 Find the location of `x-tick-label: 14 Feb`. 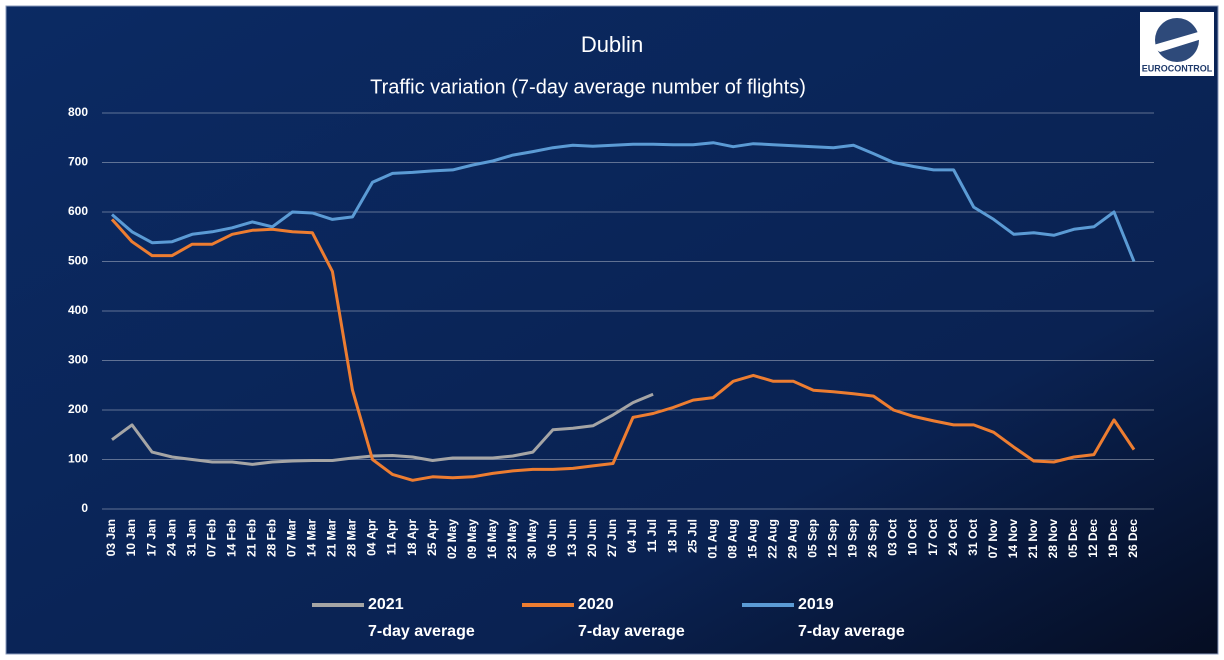

x-tick-label: 14 Feb is located at coordinates (231, 538).